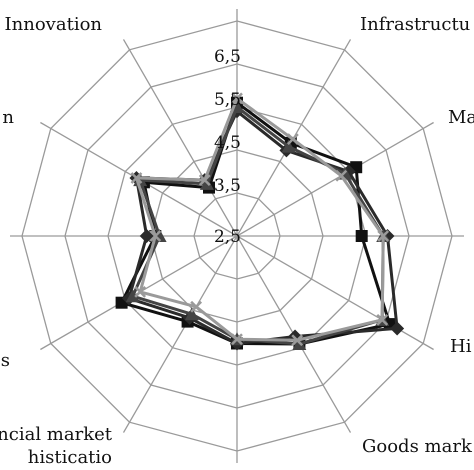  What do you see at coordinates (227, 237) in the screenshot?
I see `tick-label: 2,5` at bounding box center [227, 237].